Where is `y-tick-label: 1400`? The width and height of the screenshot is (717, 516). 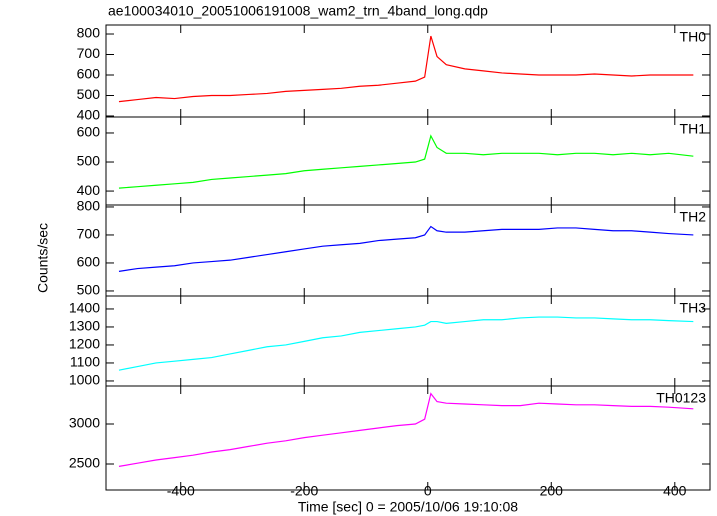 y-tick-label: 1400 is located at coordinates (84, 308).